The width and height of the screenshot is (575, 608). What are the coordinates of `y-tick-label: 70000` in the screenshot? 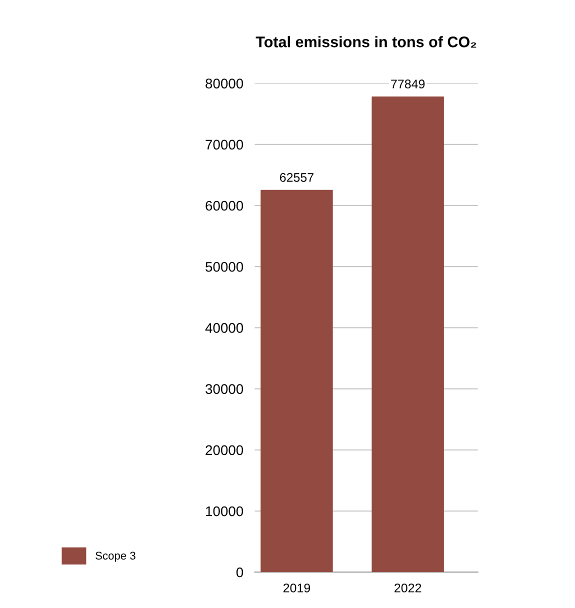 It's located at (225, 145).